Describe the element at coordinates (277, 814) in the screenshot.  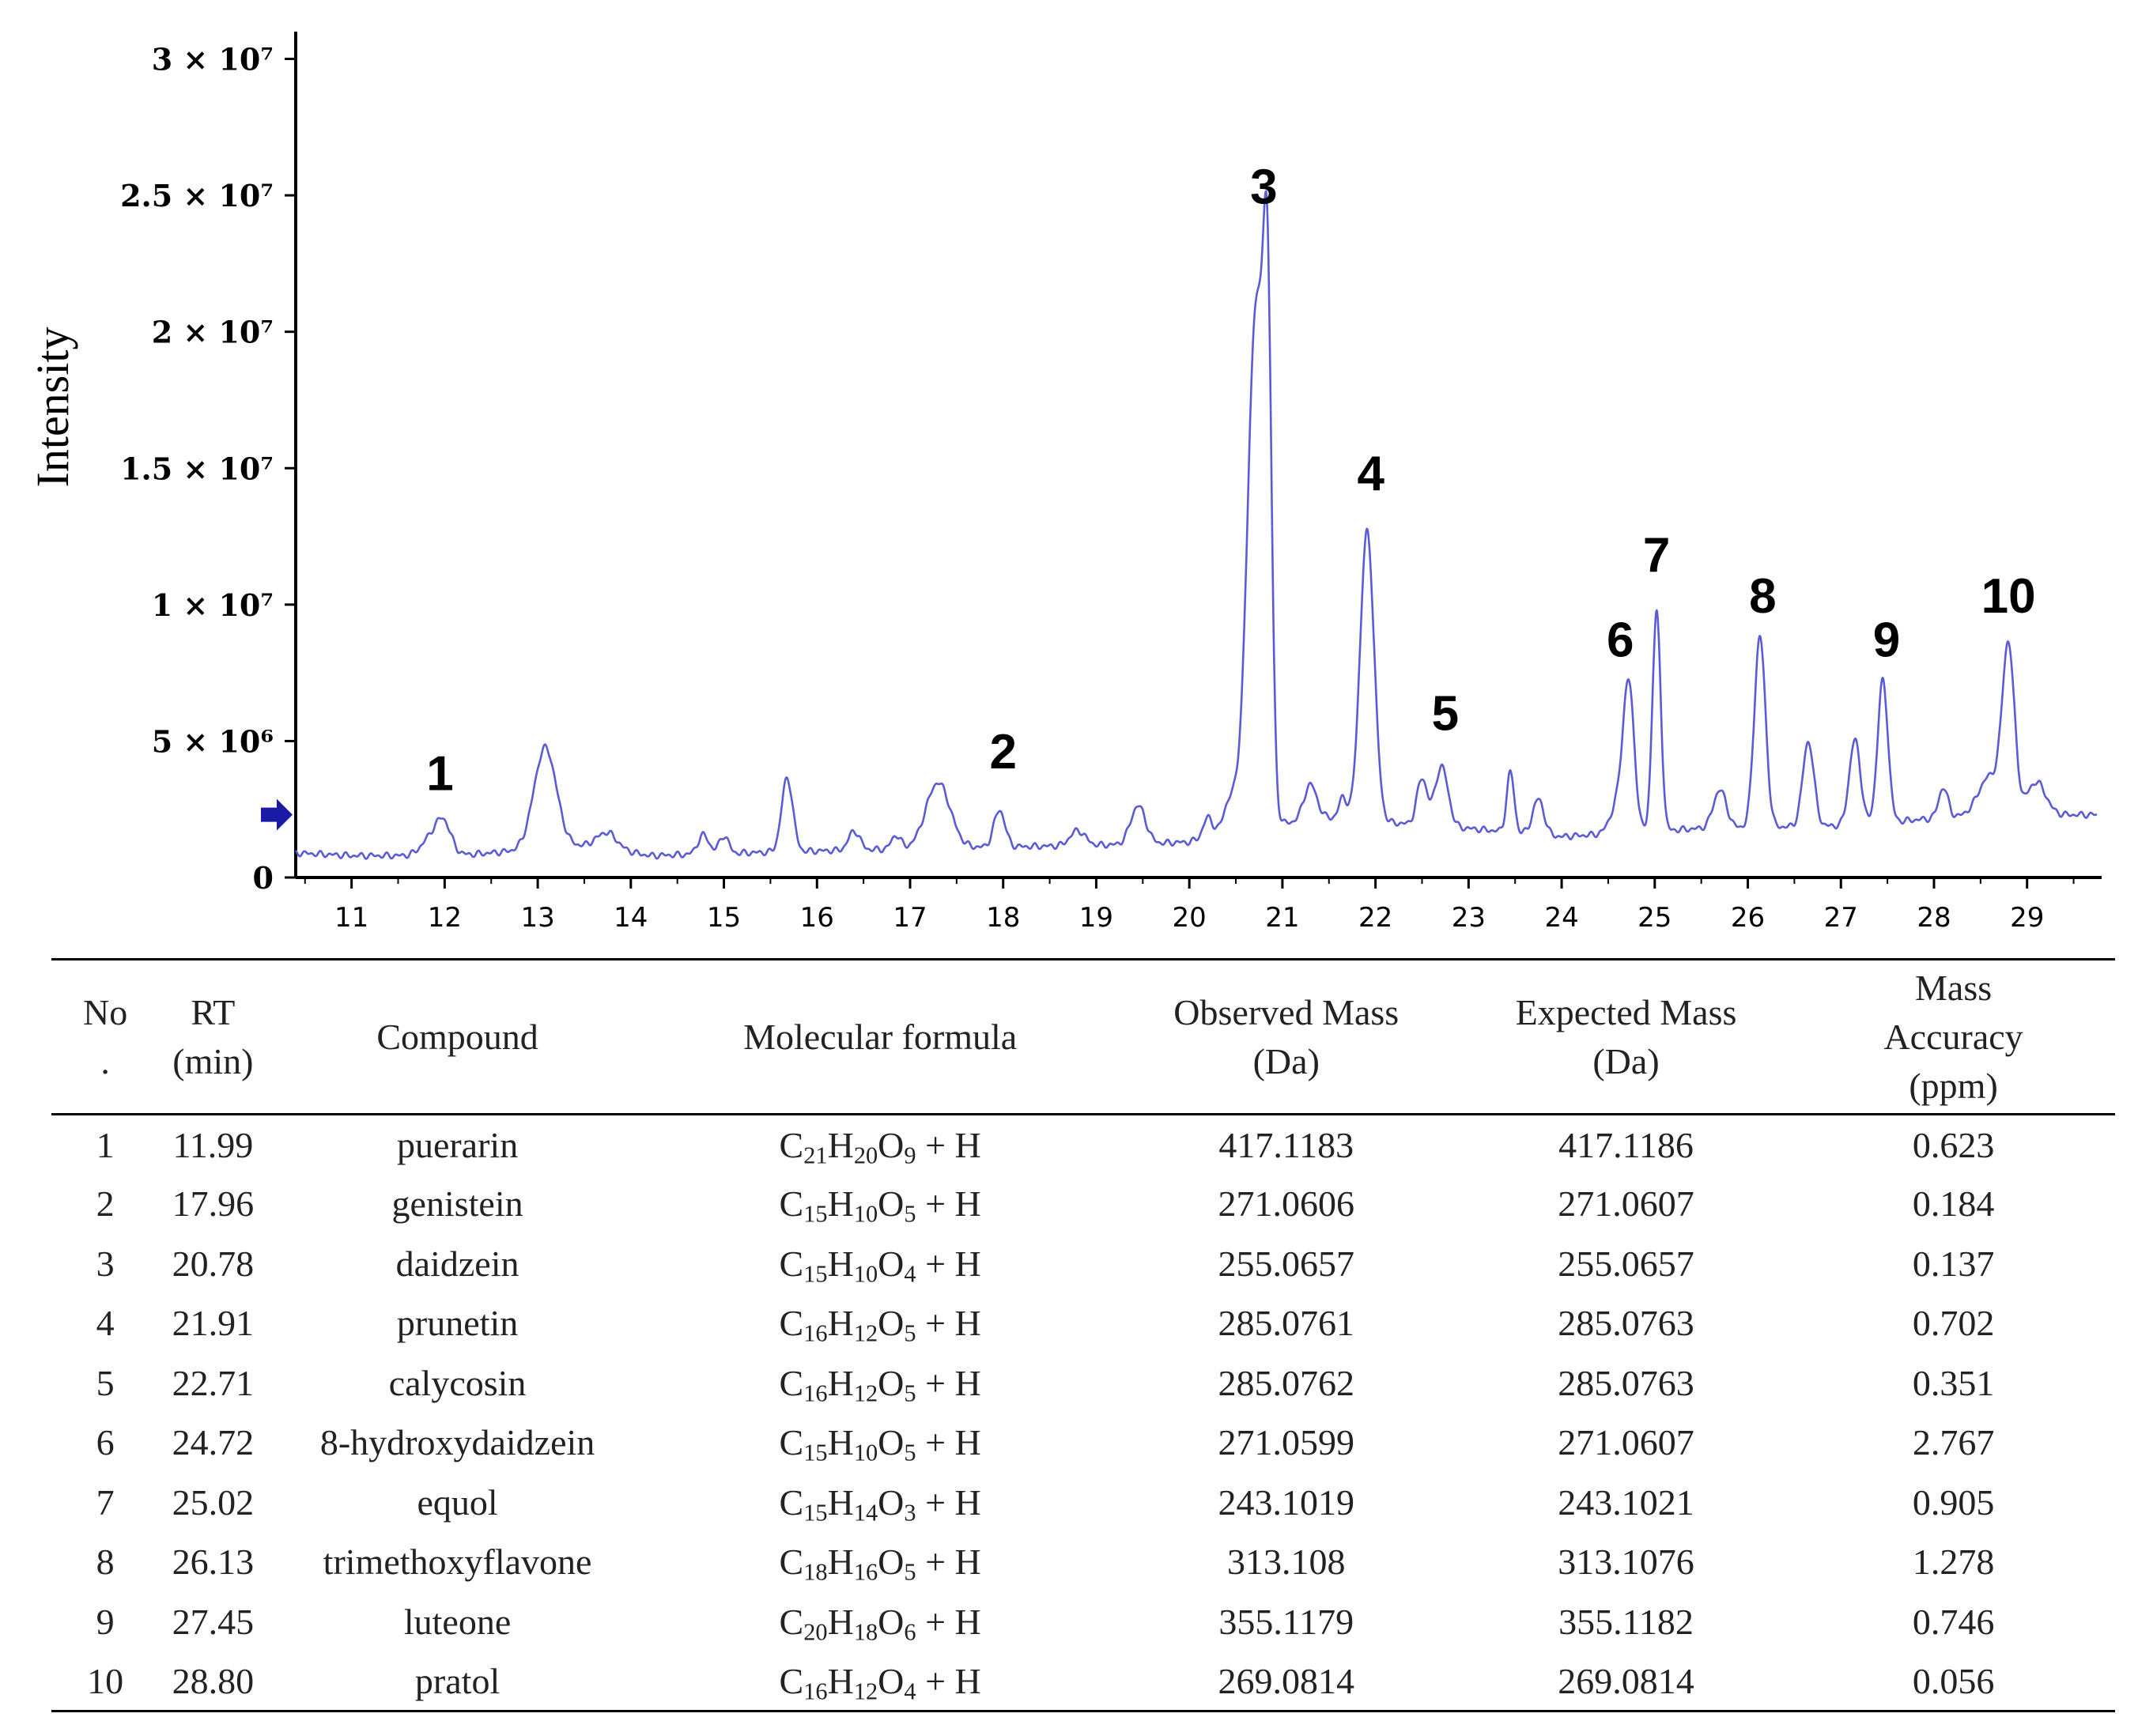
I see `baseline-arrow-icon` at that location.